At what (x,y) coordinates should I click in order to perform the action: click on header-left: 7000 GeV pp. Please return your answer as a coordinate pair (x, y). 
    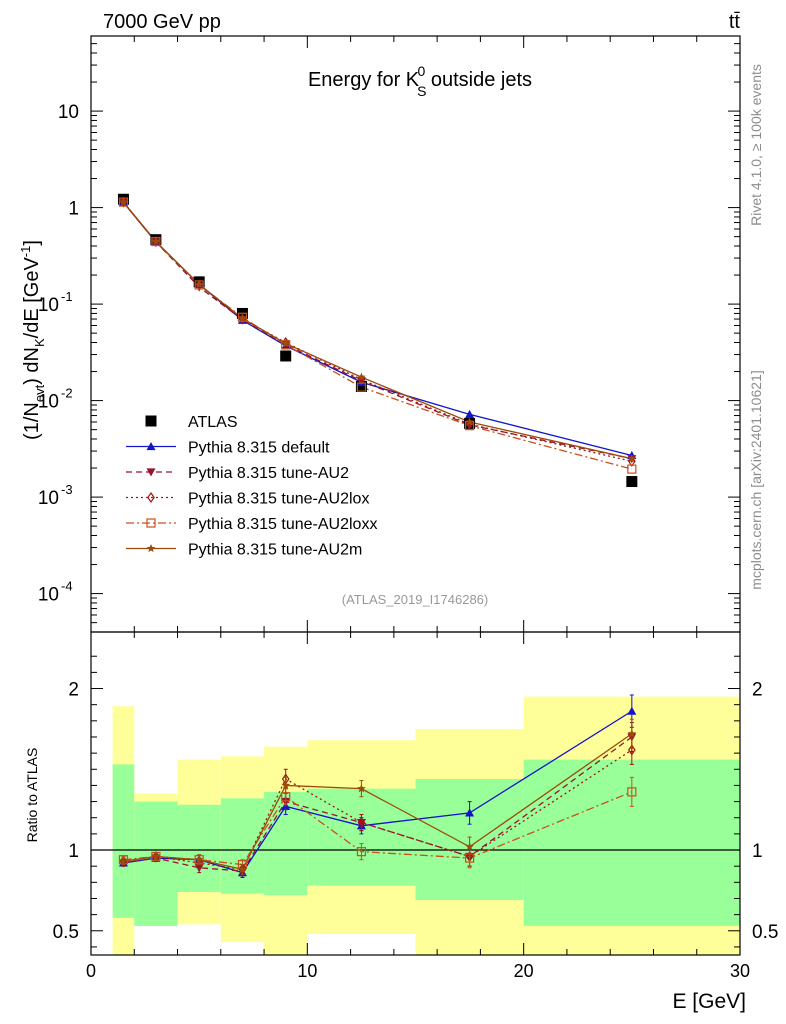
    Looking at the image, I should click on (162, 22).